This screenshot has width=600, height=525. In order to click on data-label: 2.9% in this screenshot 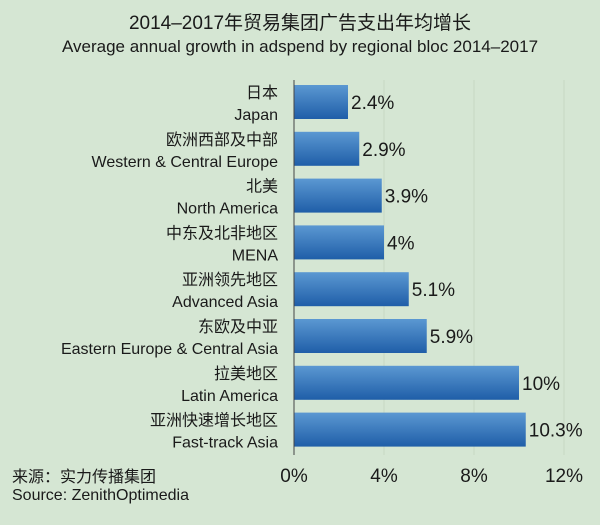, I will do `click(383, 150)`.